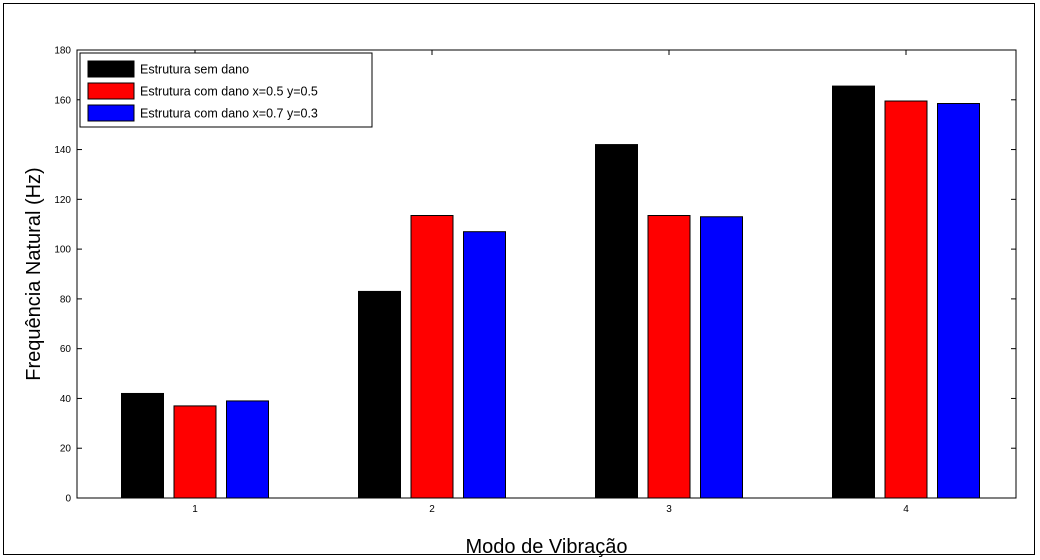  Describe the element at coordinates (229, 92) in the screenshot. I see `legend-label: Estrutura com dano x=0.5 y=0.5` at that location.